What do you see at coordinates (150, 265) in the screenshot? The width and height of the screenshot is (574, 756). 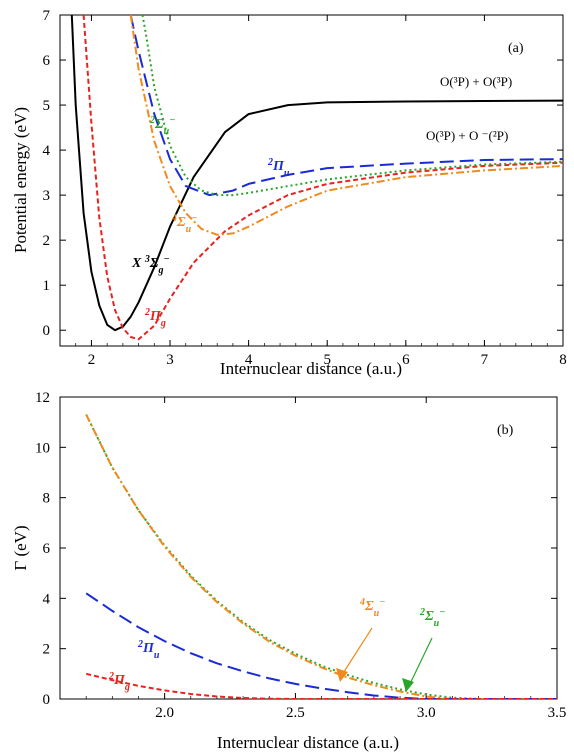 I see `label-x3sigma-g: X 3Σg−` at bounding box center [150, 265].